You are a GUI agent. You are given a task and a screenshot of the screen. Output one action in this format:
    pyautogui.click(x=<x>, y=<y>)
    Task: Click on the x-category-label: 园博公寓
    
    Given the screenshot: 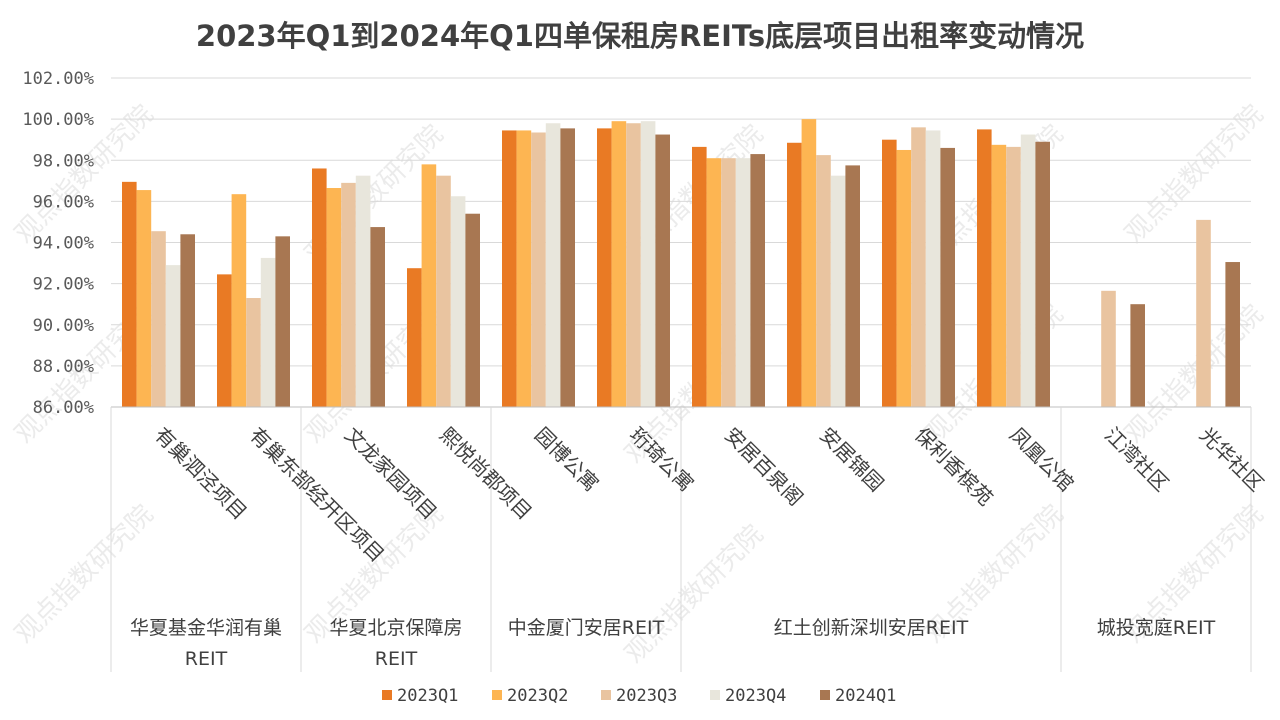 What is the action you would take?
    pyautogui.click(x=567, y=460)
    